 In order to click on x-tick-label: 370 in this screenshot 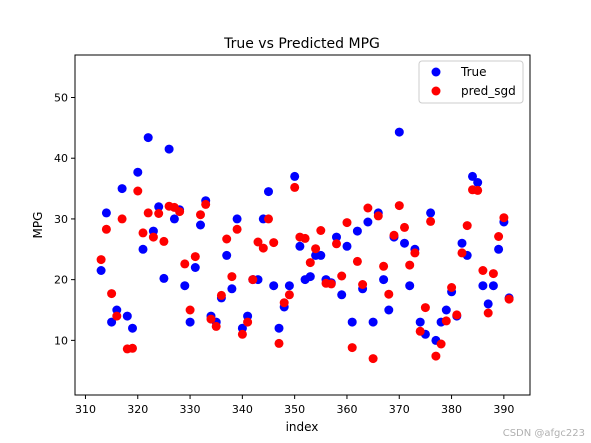, I will do `click(399, 409)`.